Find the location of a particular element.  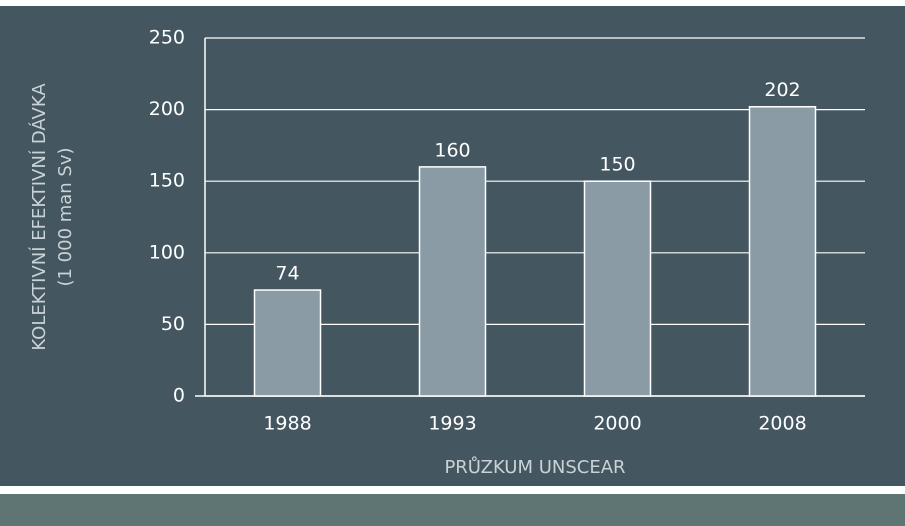

value-label: 160 is located at coordinates (452, 150).